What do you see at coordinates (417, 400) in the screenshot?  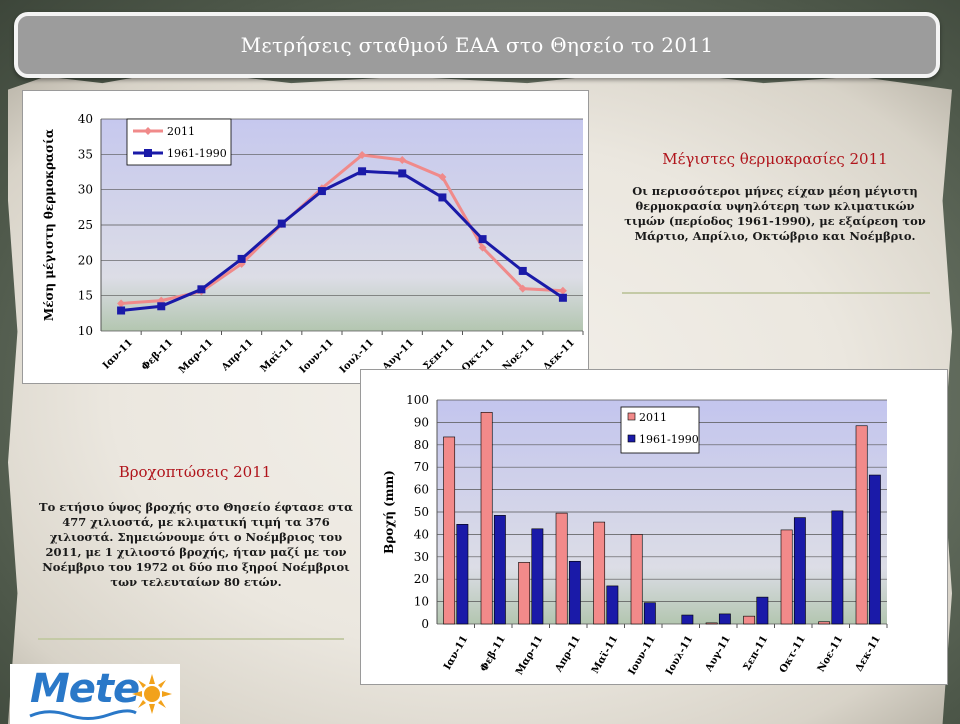 I see `y-tick-label: 100` at bounding box center [417, 400].